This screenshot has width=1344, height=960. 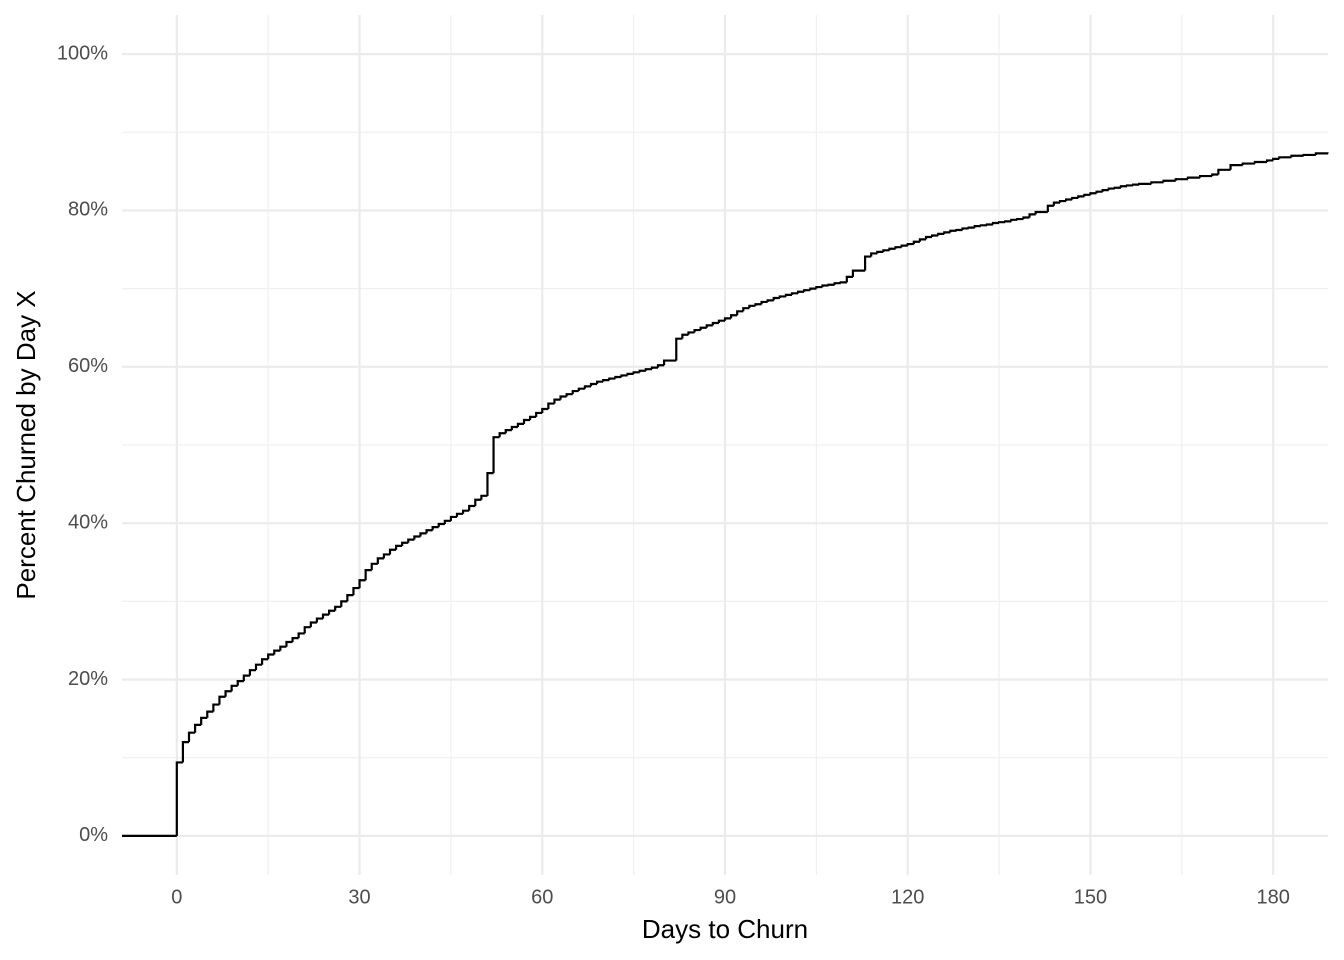 I want to click on y-axis-title: Percent Churned by Day X, so click(x=26, y=444).